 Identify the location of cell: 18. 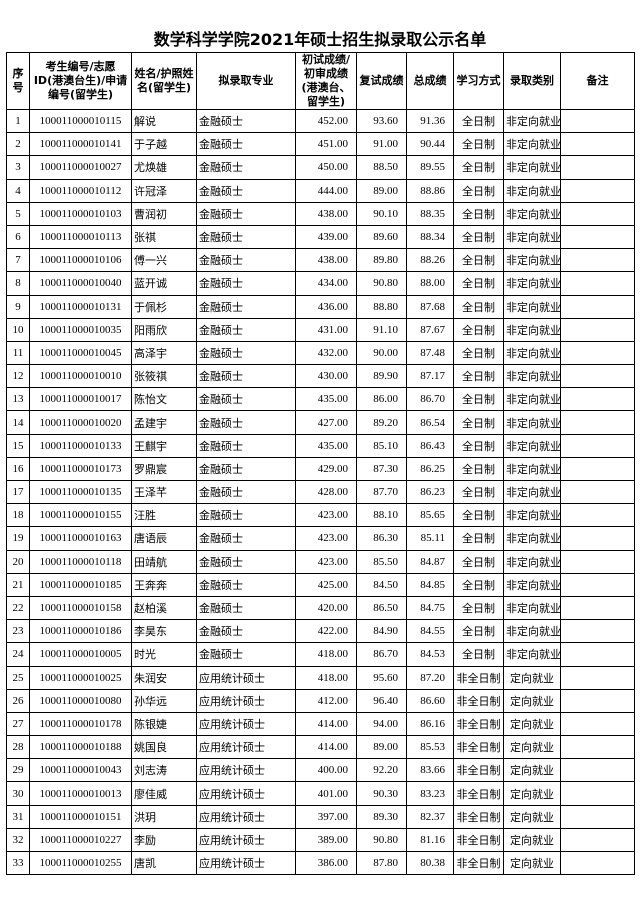
(18, 515).